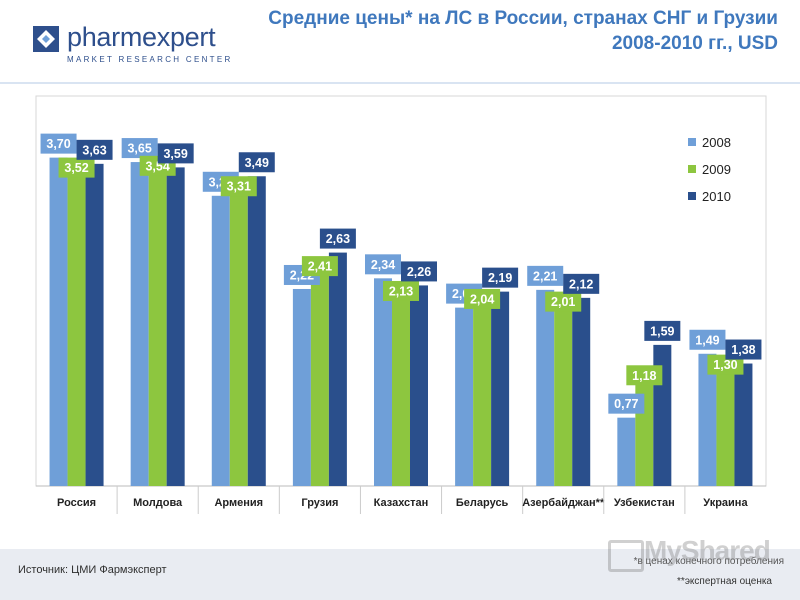 This screenshot has height=600, width=800. I want to click on data-label-2010: 3,59, so click(175, 153).